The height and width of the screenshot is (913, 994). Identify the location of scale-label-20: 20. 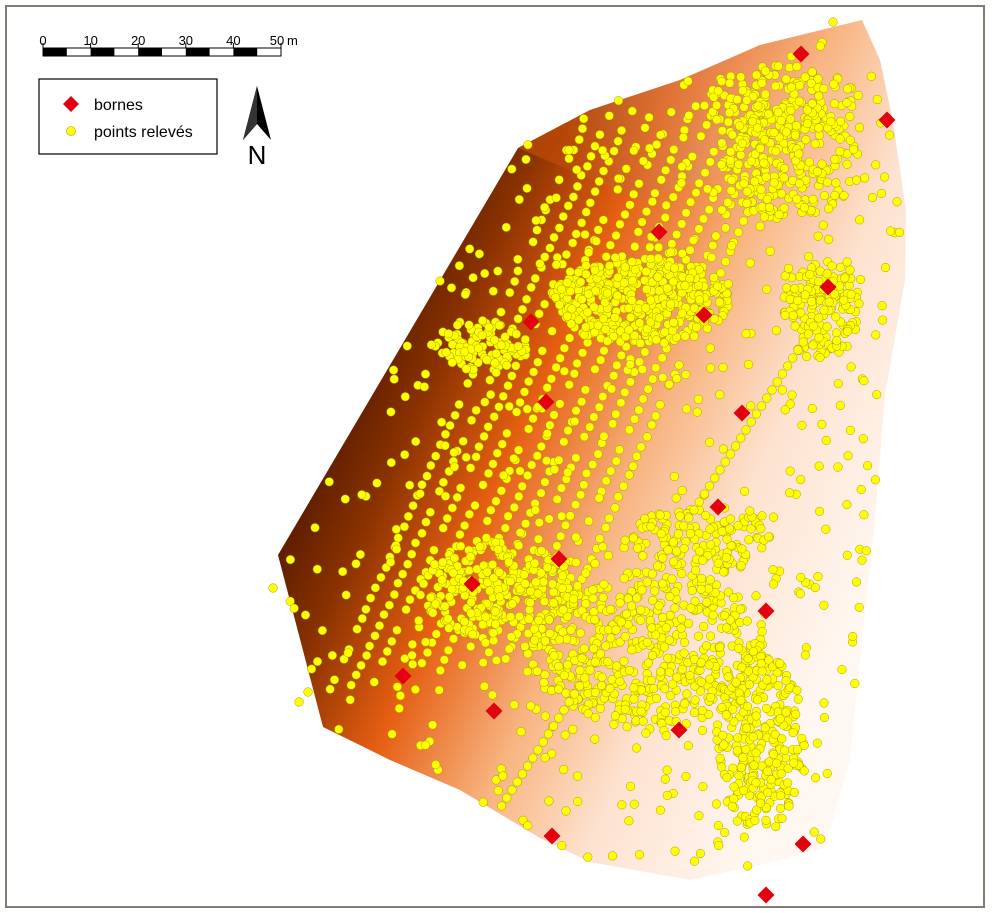
(138, 40).